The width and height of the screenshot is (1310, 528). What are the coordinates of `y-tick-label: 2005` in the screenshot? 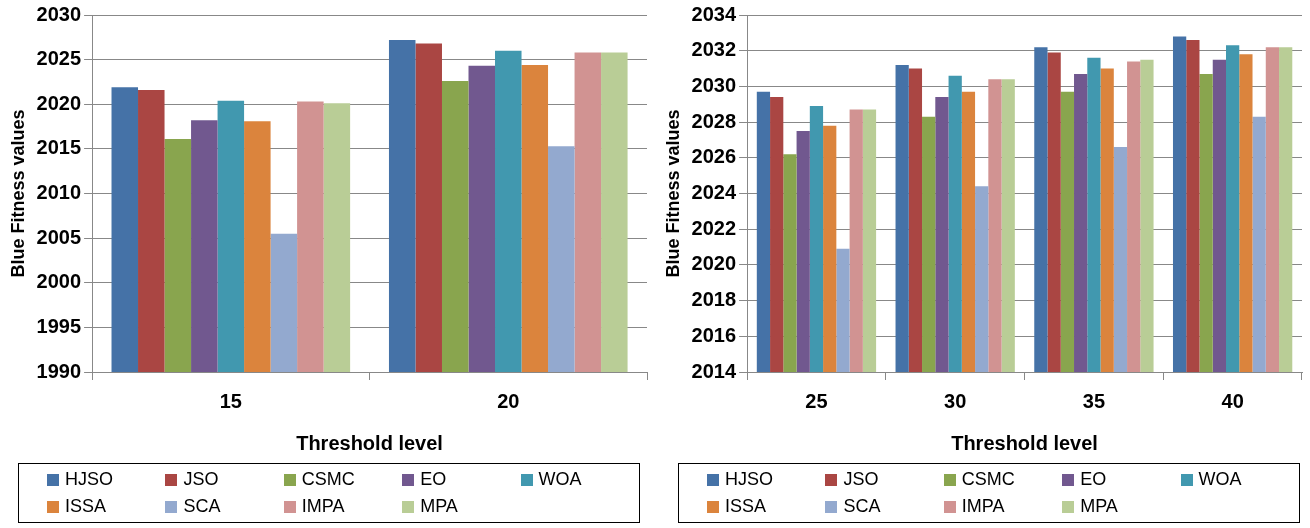 It's located at (59, 236).